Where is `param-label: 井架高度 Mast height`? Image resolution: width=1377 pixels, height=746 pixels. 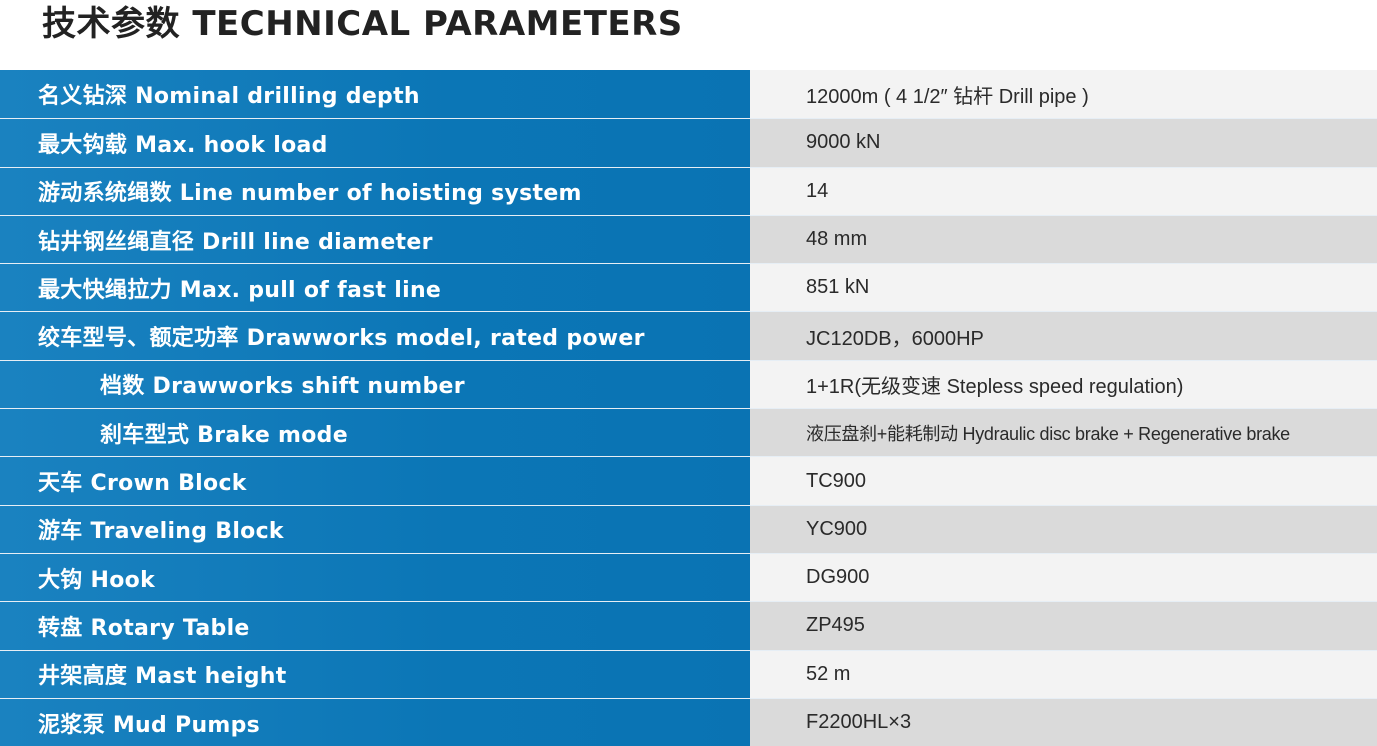 param-label: 井架高度 Mast height is located at coordinates (375, 674).